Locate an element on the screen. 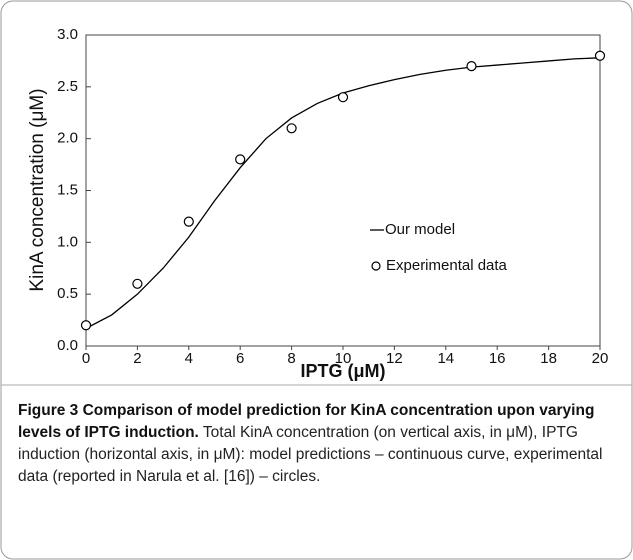 This screenshot has width=633, height=560. x-tick-label: 16 is located at coordinates (497, 358).